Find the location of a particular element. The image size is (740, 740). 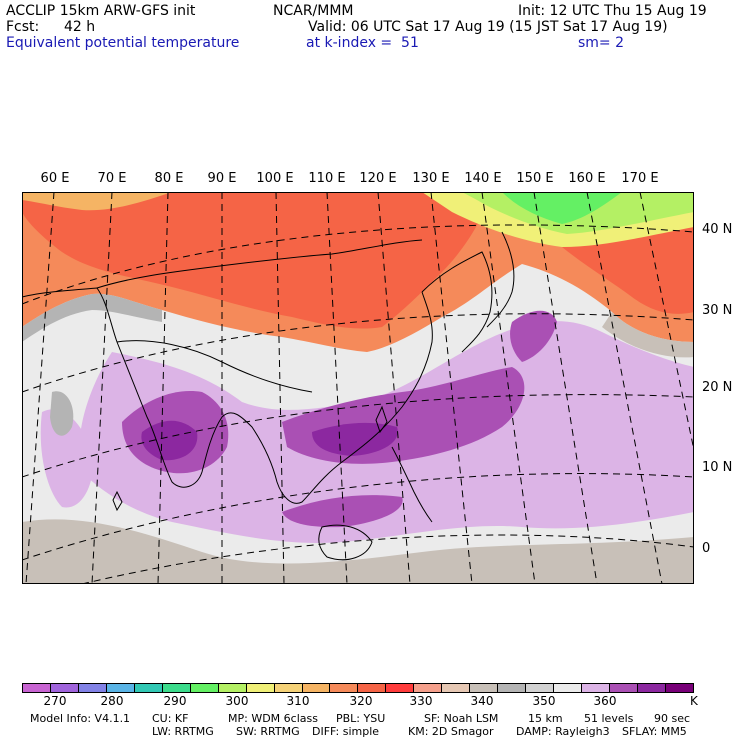

resolution: 15 km is located at coordinates (545, 718).